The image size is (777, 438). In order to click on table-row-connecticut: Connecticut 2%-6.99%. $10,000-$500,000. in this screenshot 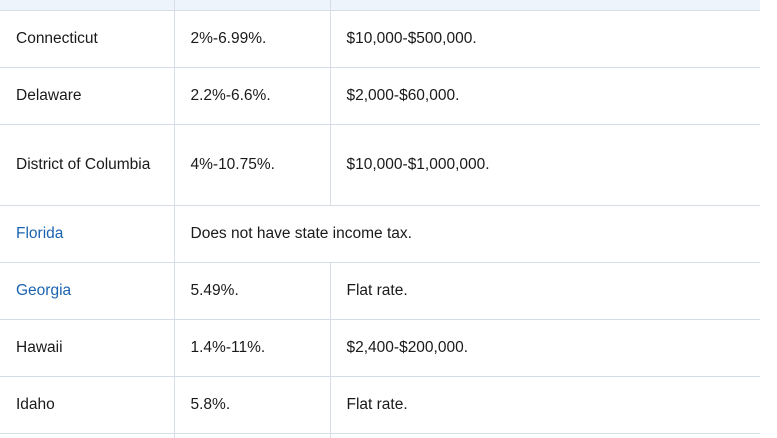, I will do `click(380, 39)`.